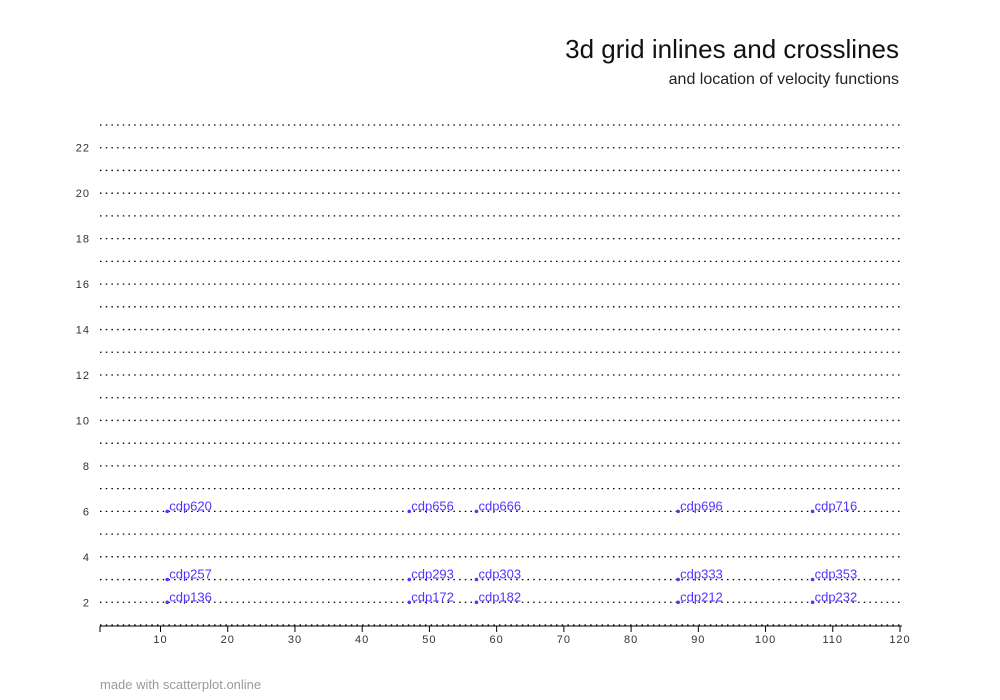 The width and height of the screenshot is (1000, 700). I want to click on x-tick-label: 70, so click(564, 640).